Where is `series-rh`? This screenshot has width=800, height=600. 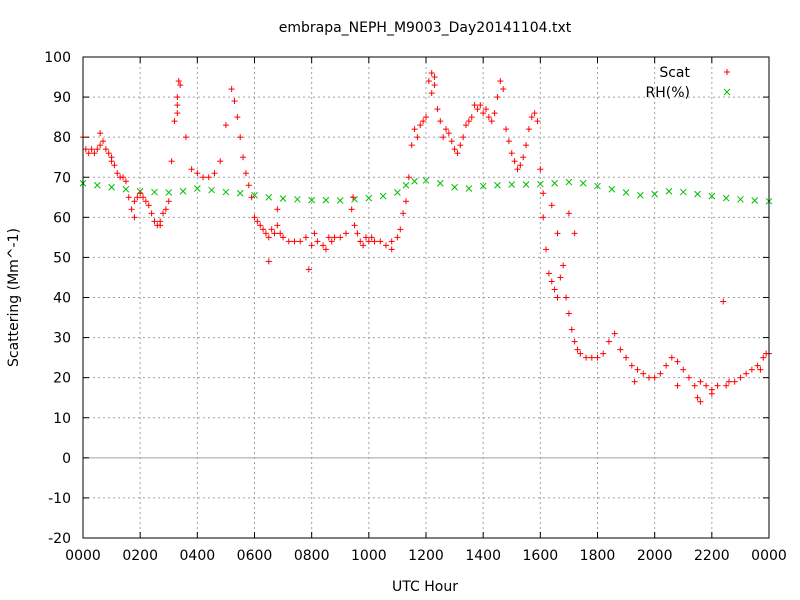
series-rh is located at coordinates (426, 191).